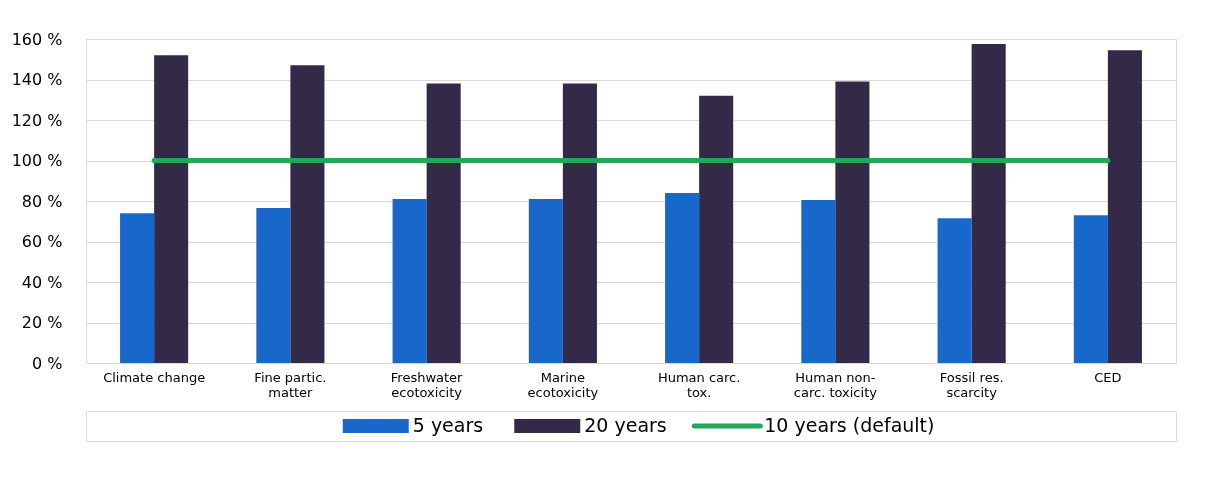  What do you see at coordinates (290, 384) in the screenshot?
I see `x-tick-label: Fine partic. matter` at bounding box center [290, 384].